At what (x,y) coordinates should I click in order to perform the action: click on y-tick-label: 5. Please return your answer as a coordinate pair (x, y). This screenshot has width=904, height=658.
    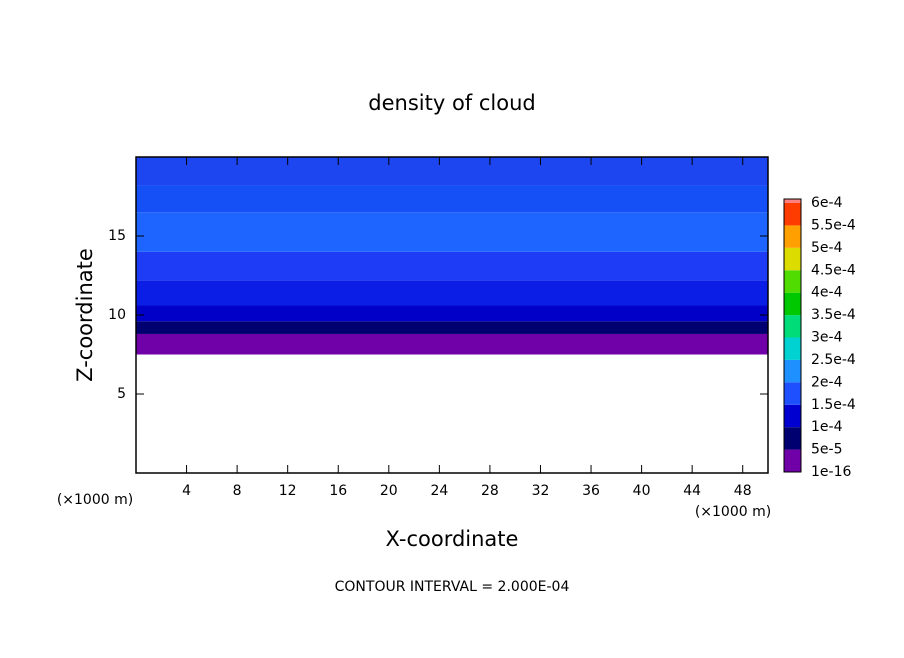
    Looking at the image, I should click on (121, 394).